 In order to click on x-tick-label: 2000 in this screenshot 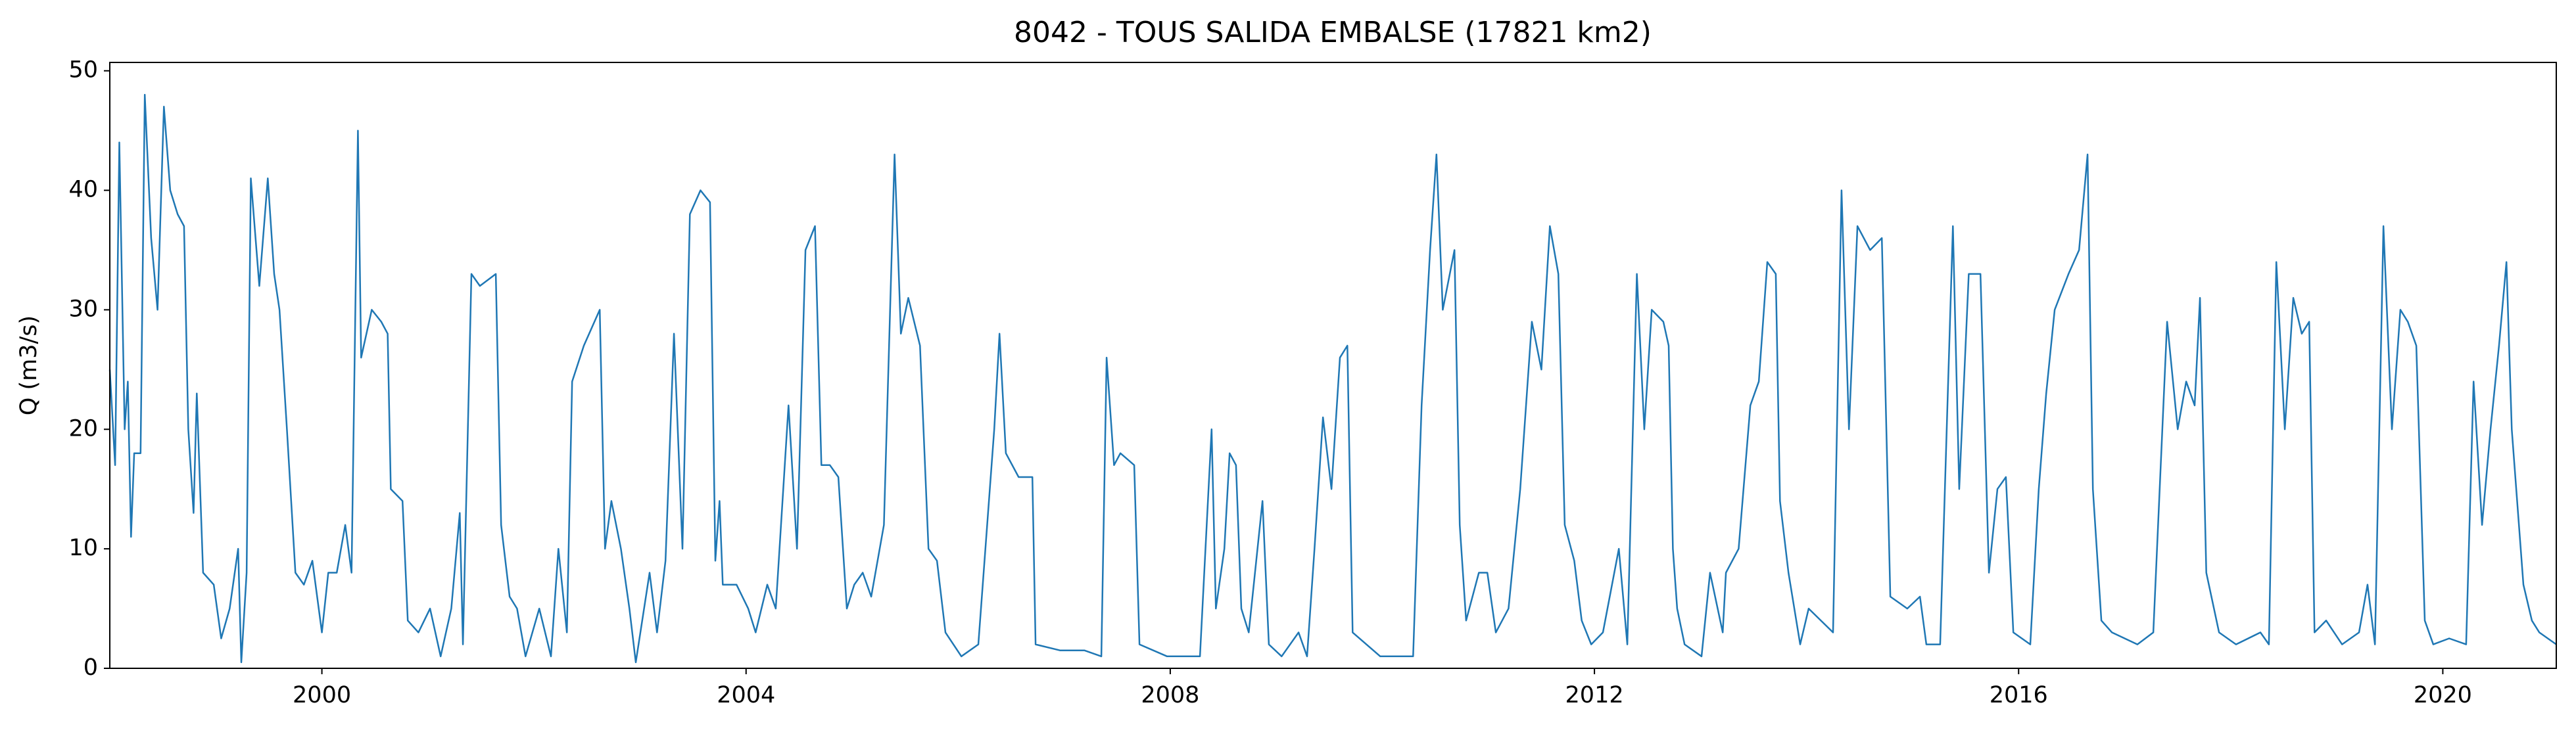, I will do `click(322, 695)`.